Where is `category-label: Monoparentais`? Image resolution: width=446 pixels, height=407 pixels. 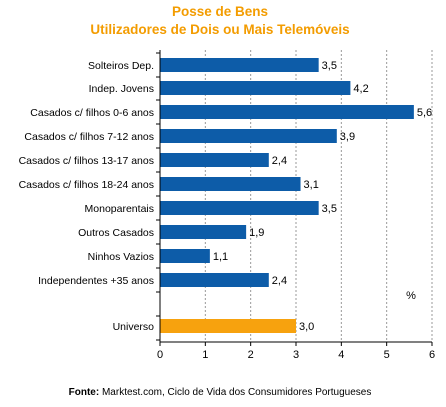
category-label: Monoparentais is located at coordinates (119, 209).